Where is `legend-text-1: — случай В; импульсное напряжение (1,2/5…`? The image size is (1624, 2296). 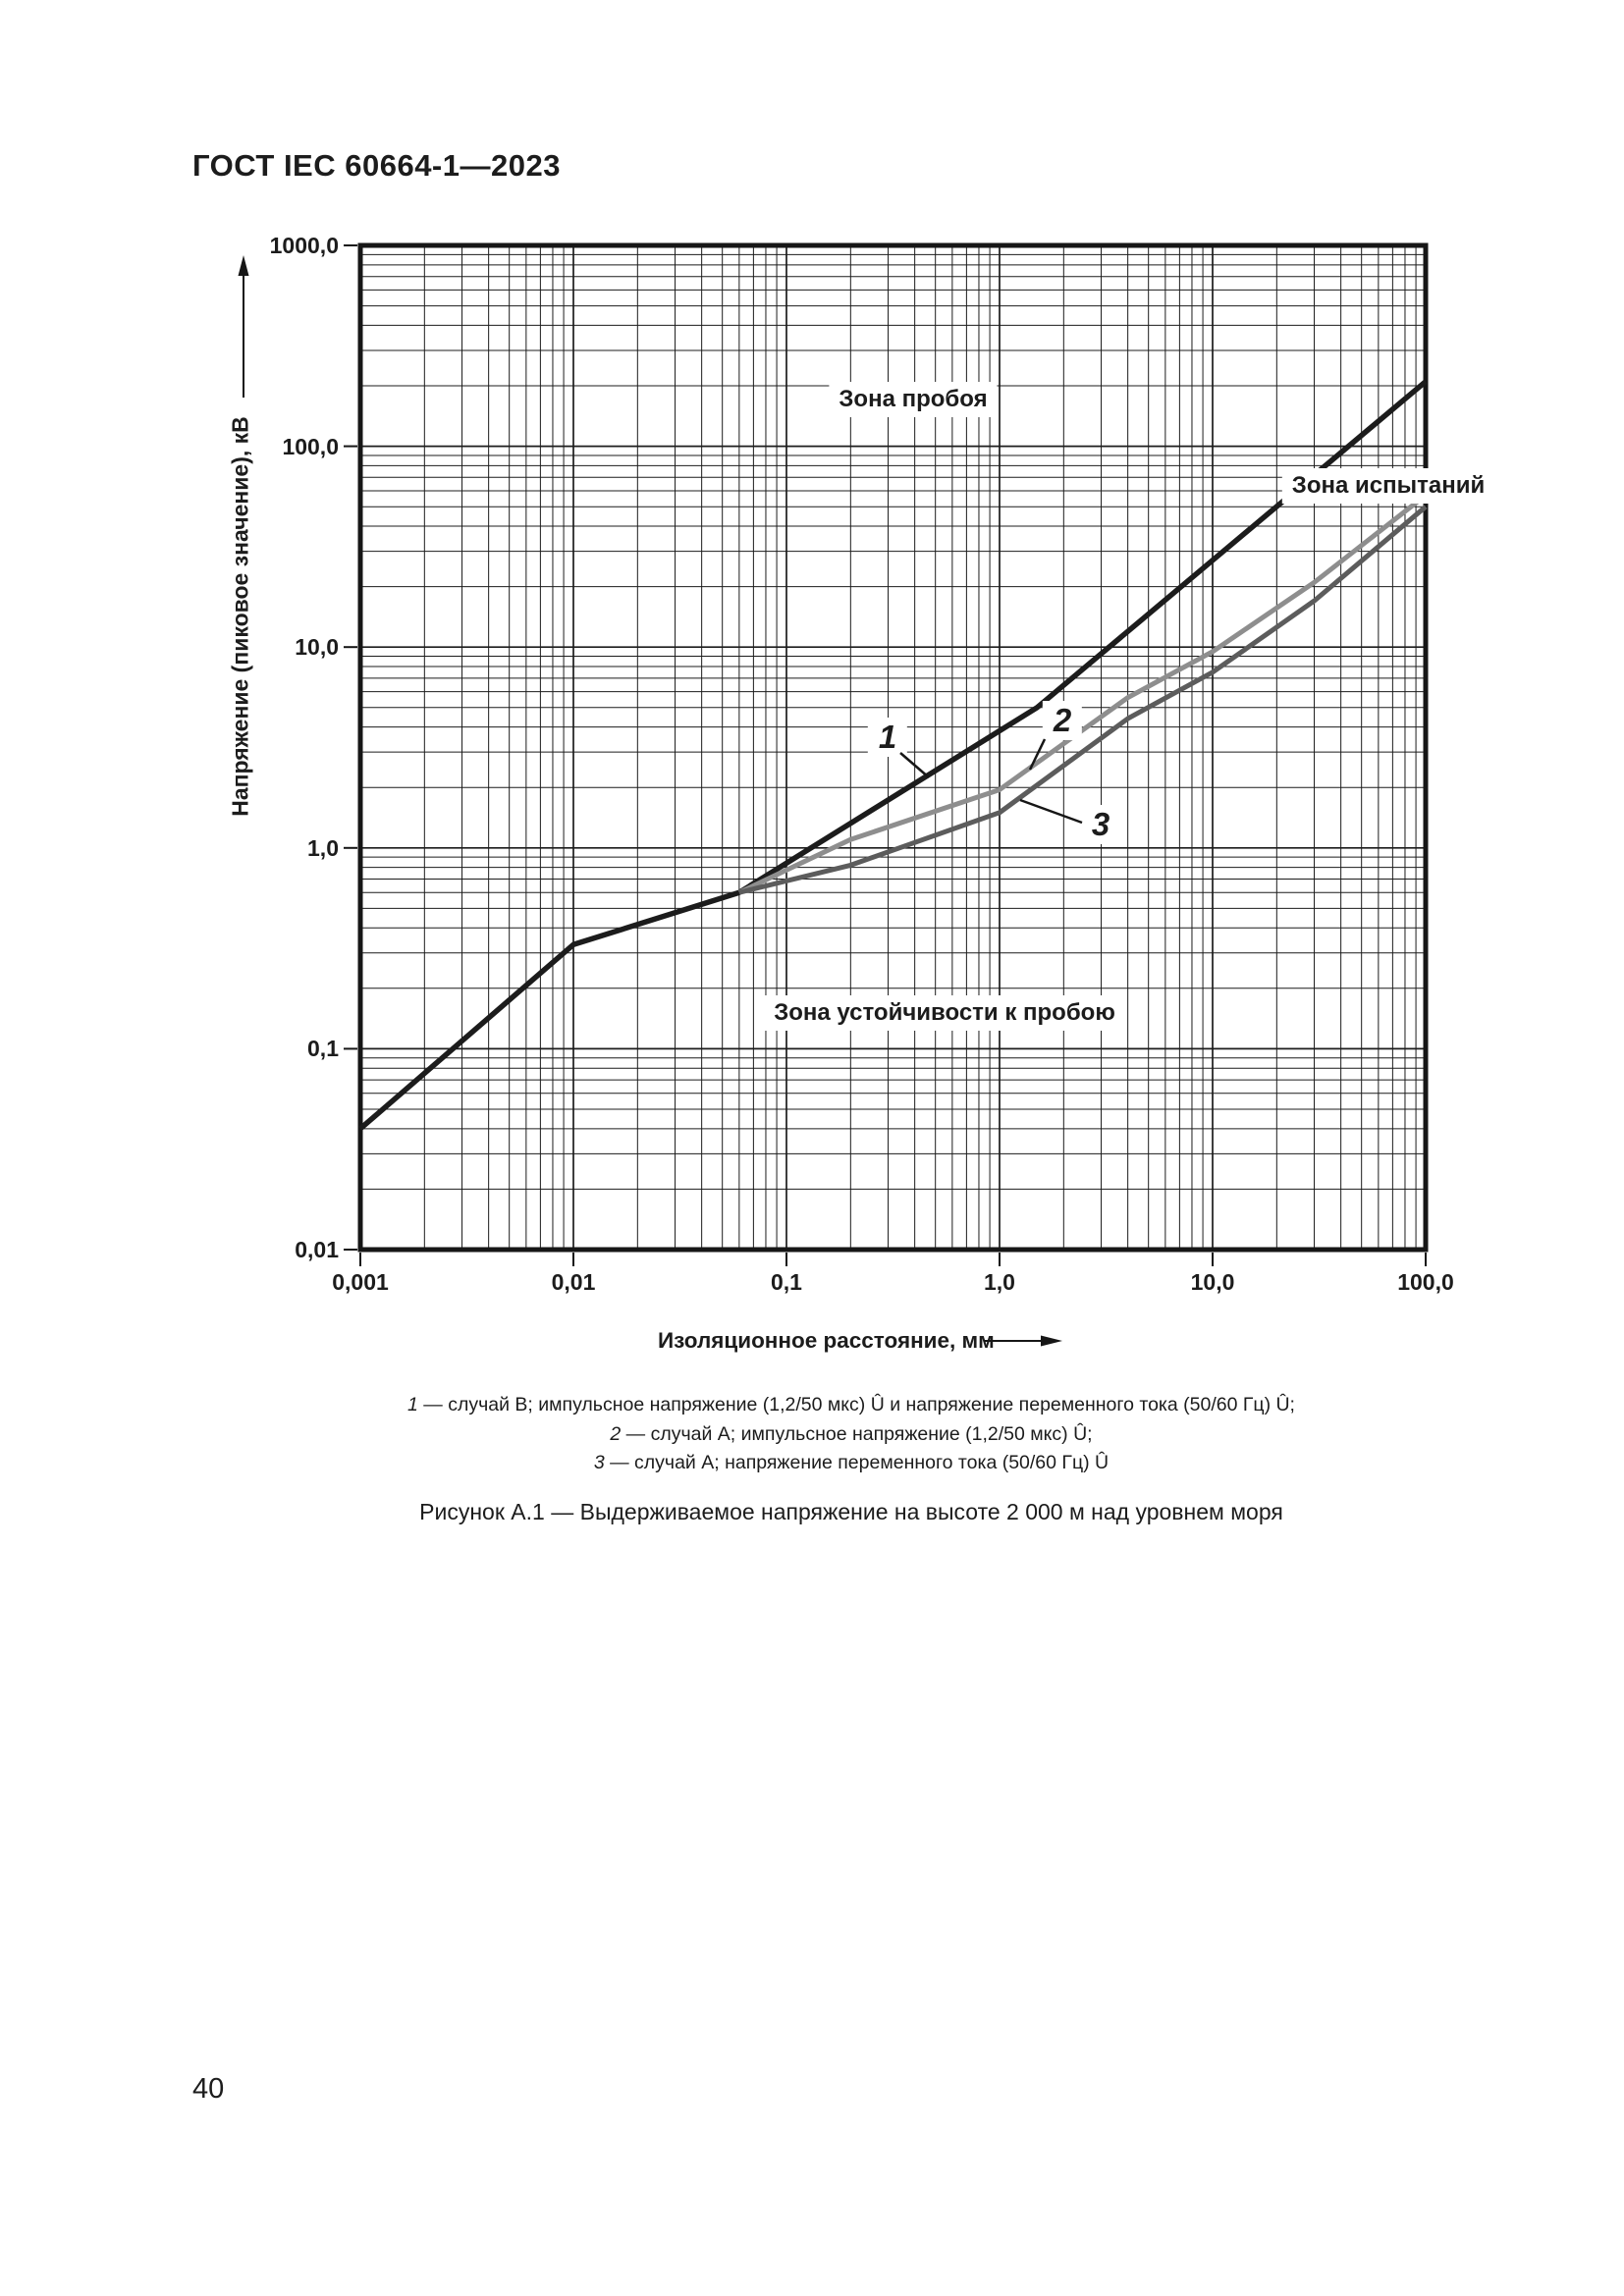
legend-text-1: — случай В; импульсное напряжение (1,2/5… is located at coordinates (859, 1404).